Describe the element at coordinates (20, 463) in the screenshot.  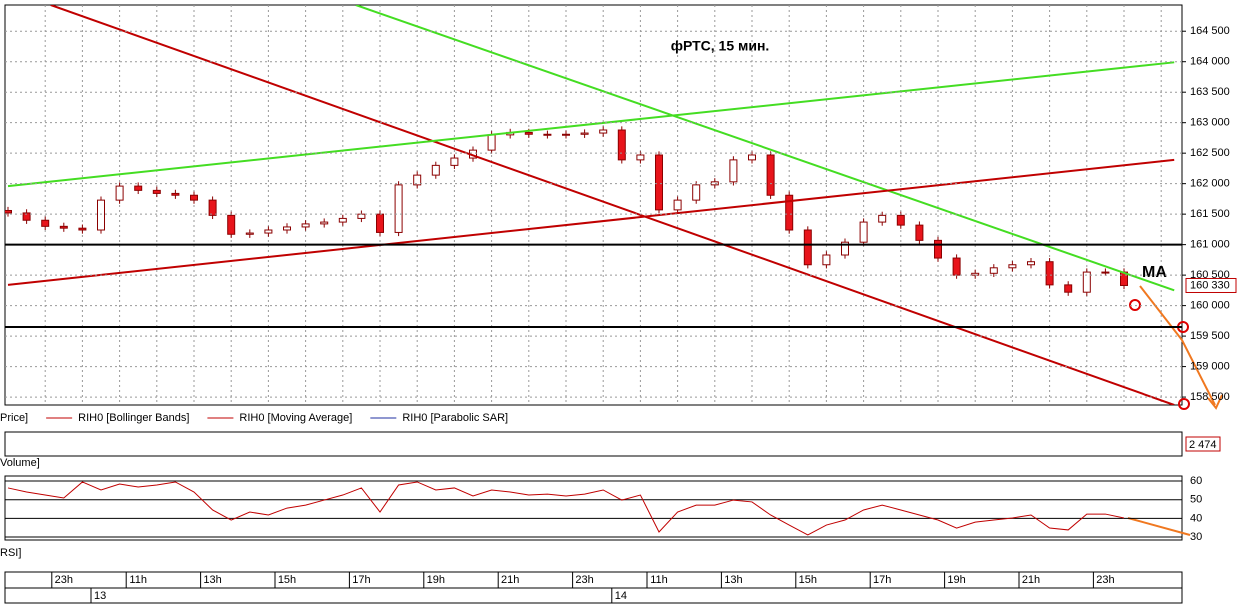
I see `volume-label: Volume]` at that location.